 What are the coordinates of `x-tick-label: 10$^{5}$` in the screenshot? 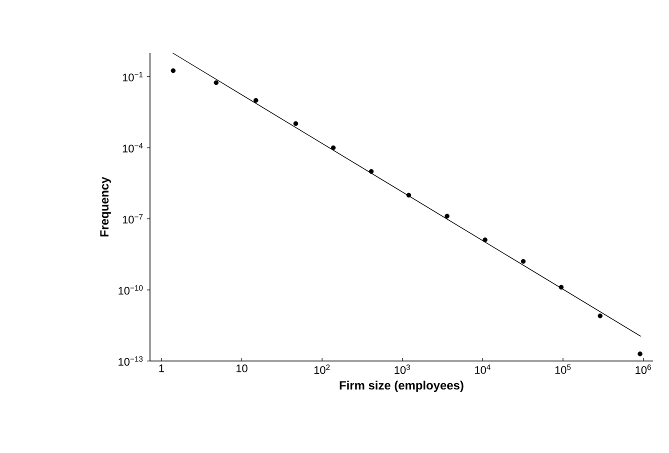 It's located at (563, 369).